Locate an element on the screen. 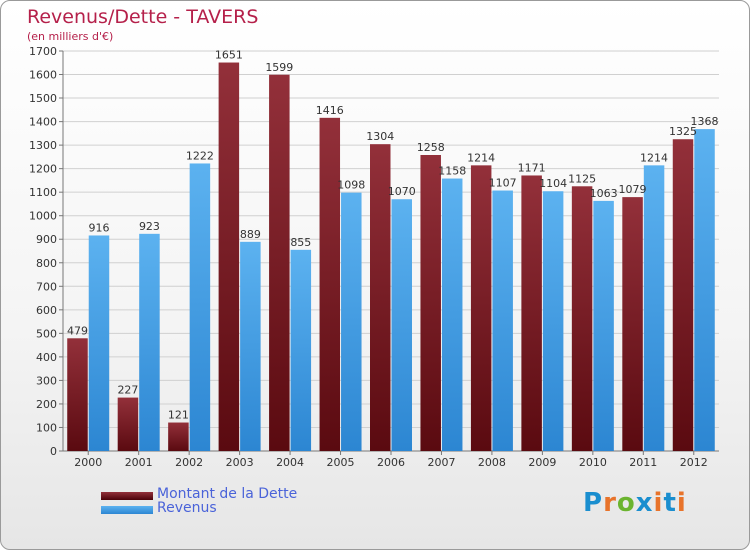 This screenshot has width=750, height=550. x-tick-label: 2012 is located at coordinates (694, 462).